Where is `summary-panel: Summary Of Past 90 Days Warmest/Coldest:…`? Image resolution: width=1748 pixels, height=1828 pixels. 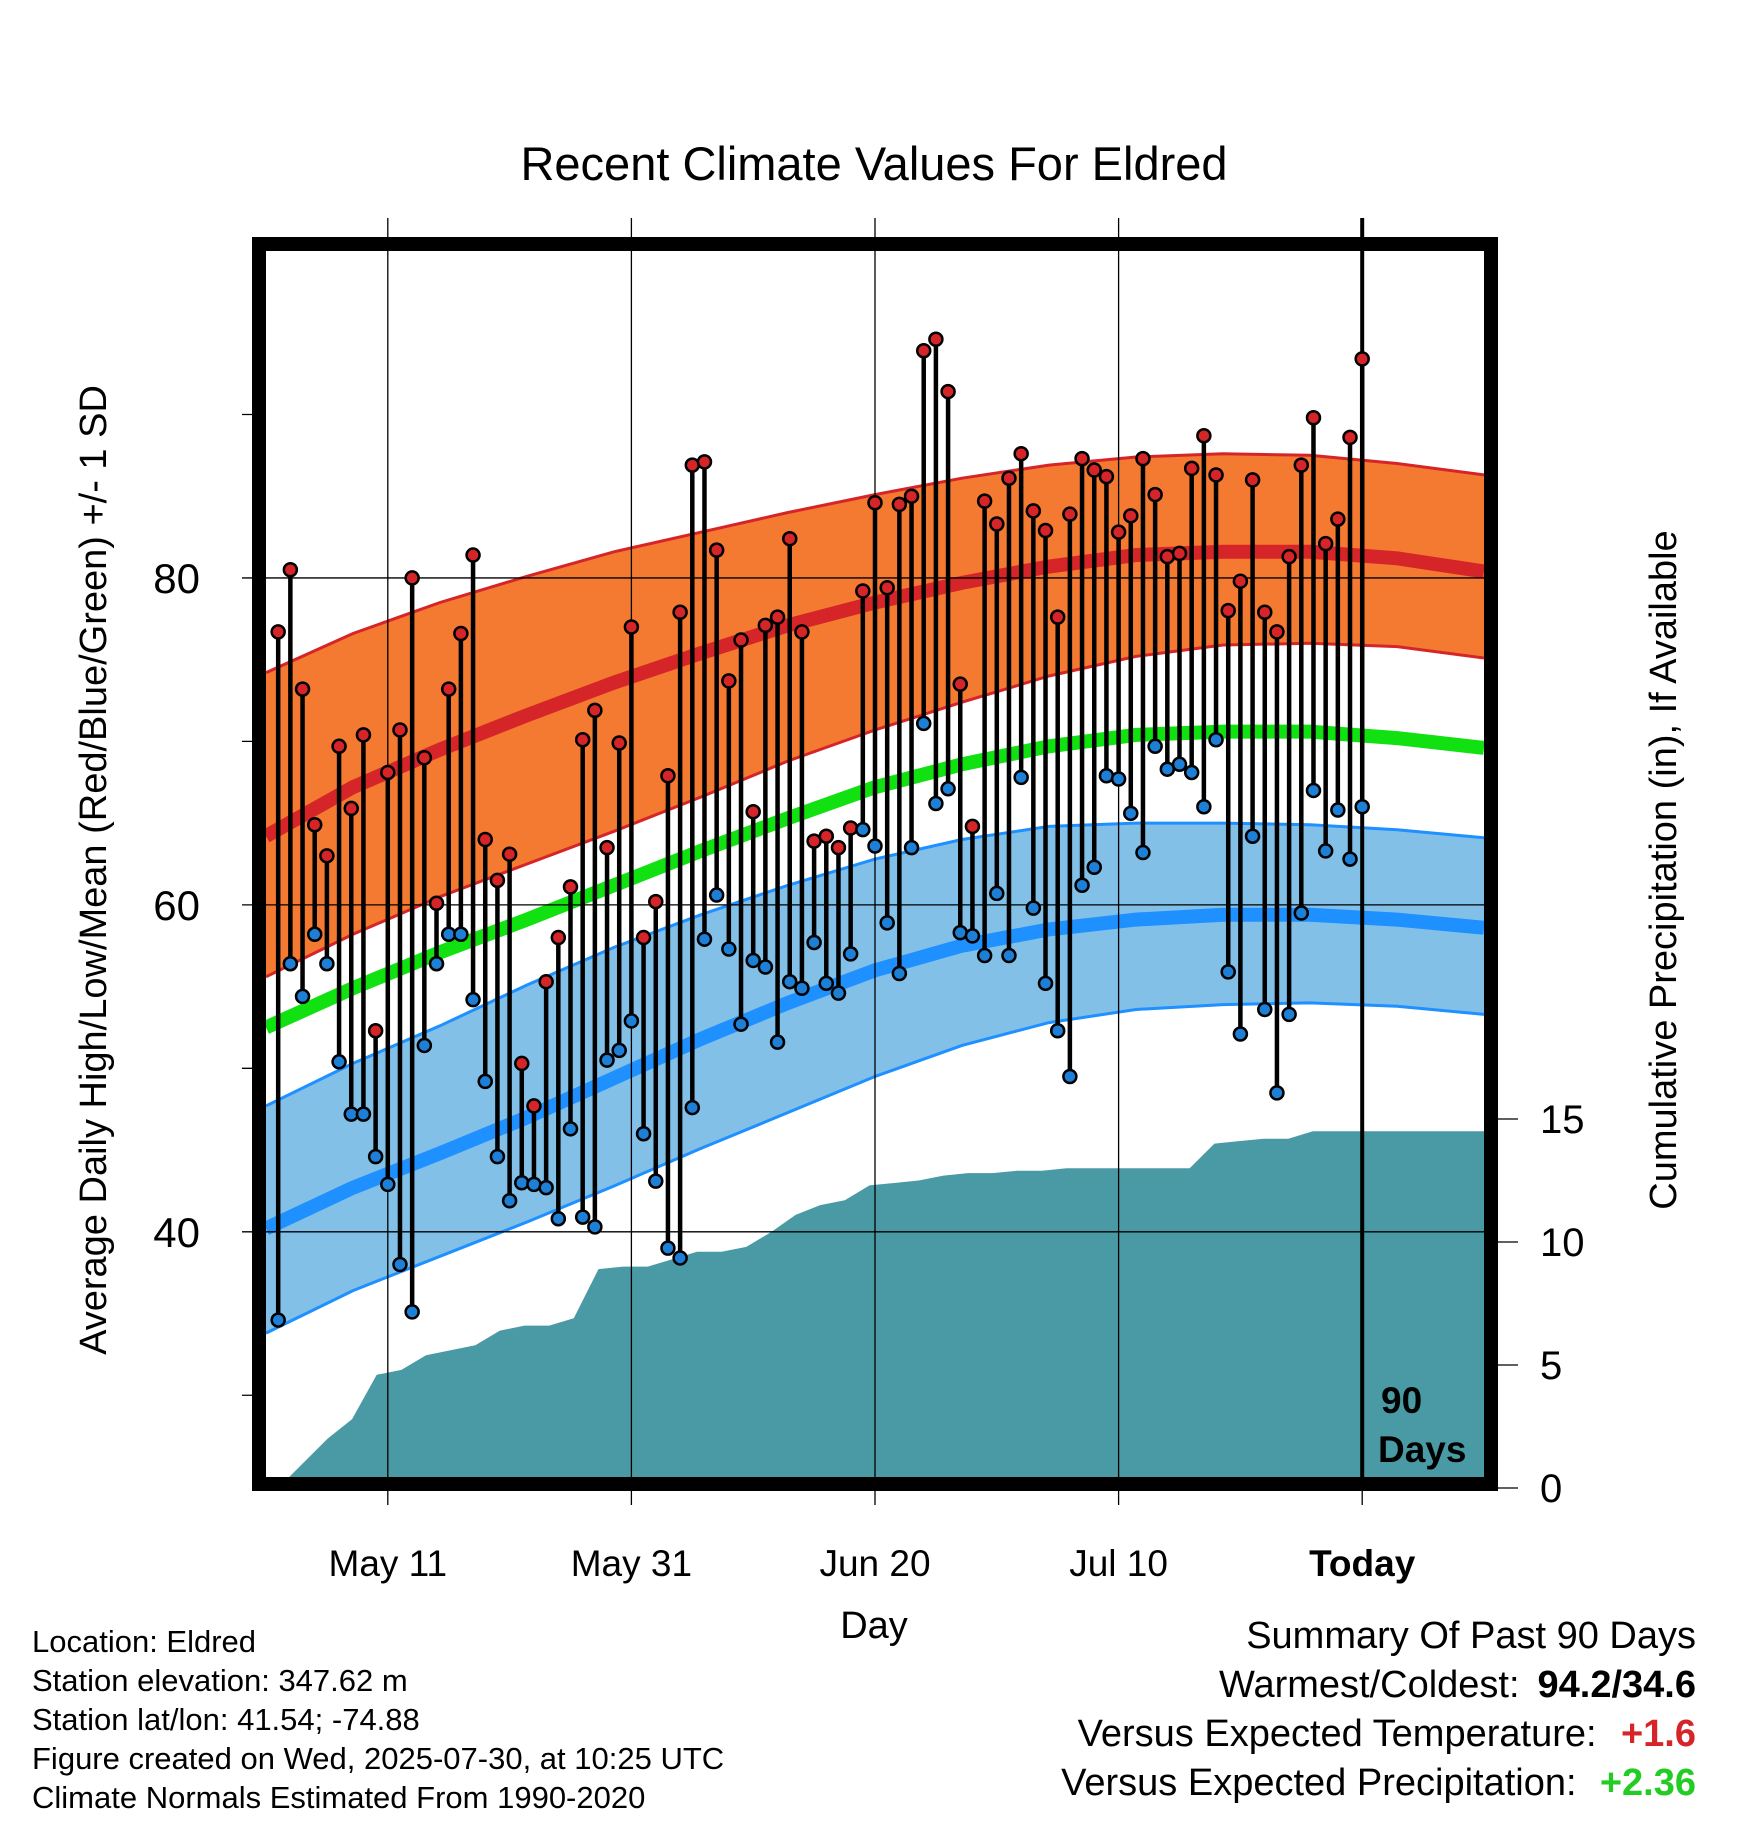 summary-panel: Summary Of Past 90 Days Warmest/Coldest:… is located at coordinates (1378, 1710).